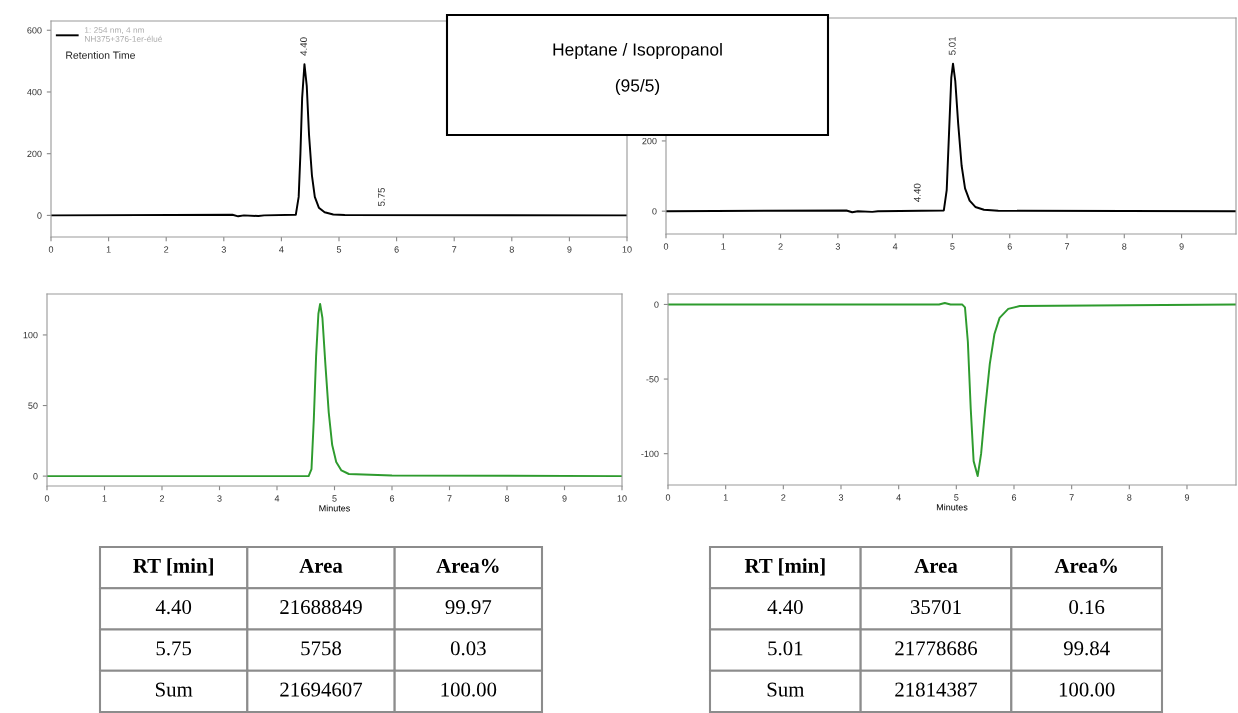 This screenshot has width=1238, height=713. I want to click on y-tick-label: -100, so click(650, 454).